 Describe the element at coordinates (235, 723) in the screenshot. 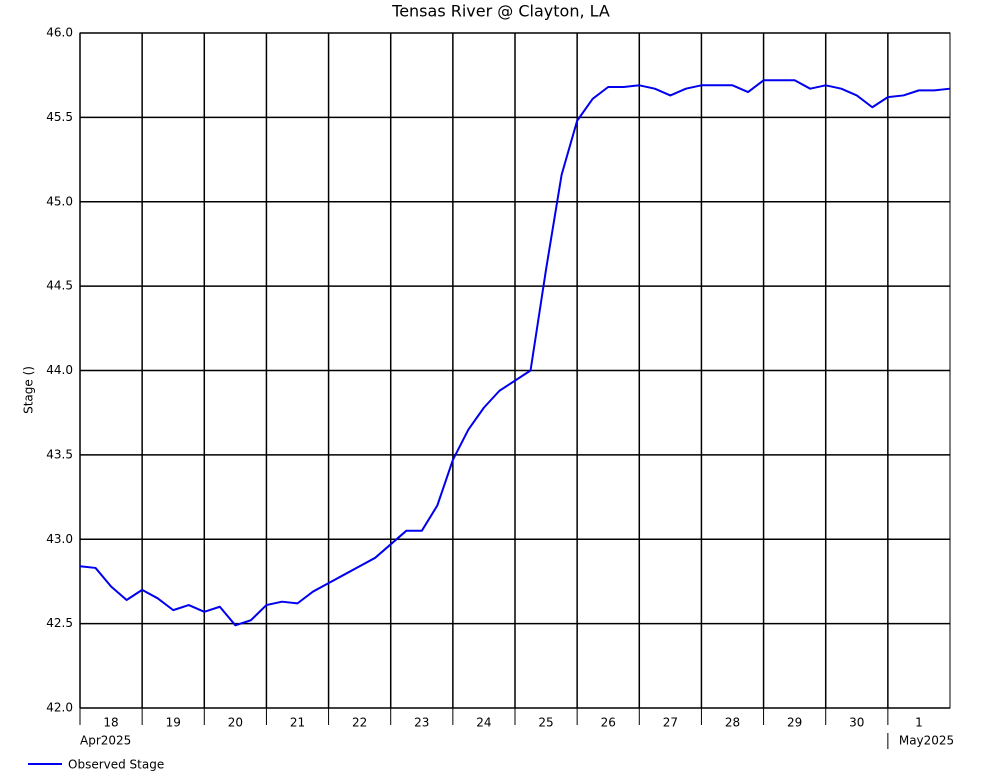

I see `x-tick-label: 20` at that location.